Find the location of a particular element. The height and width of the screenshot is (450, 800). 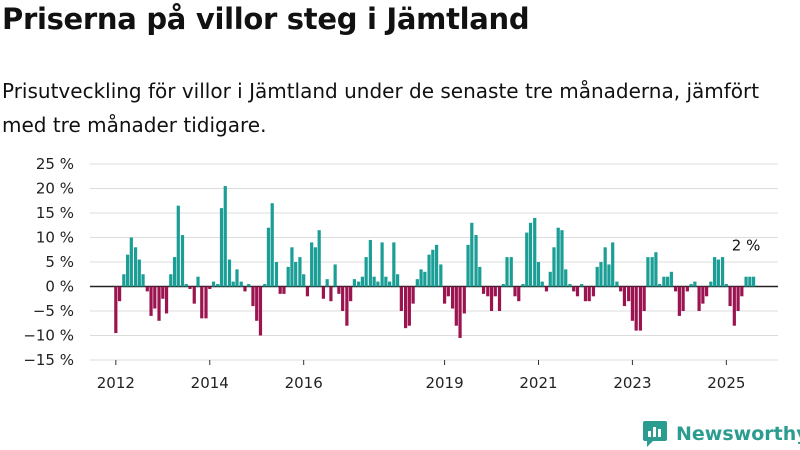

last-value-label: 2 % is located at coordinates (746, 246).